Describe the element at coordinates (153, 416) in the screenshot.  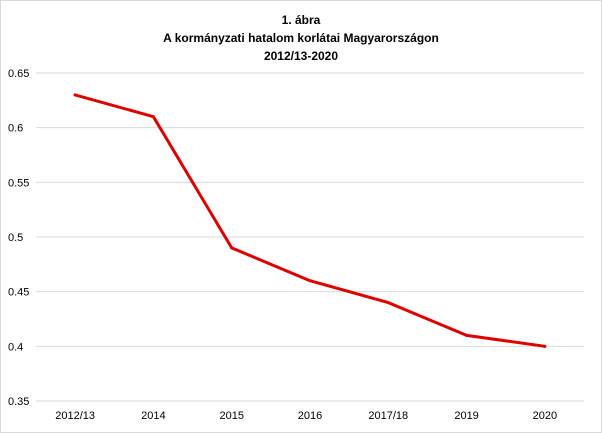
I see `x-tick-label: 2014` at that location.